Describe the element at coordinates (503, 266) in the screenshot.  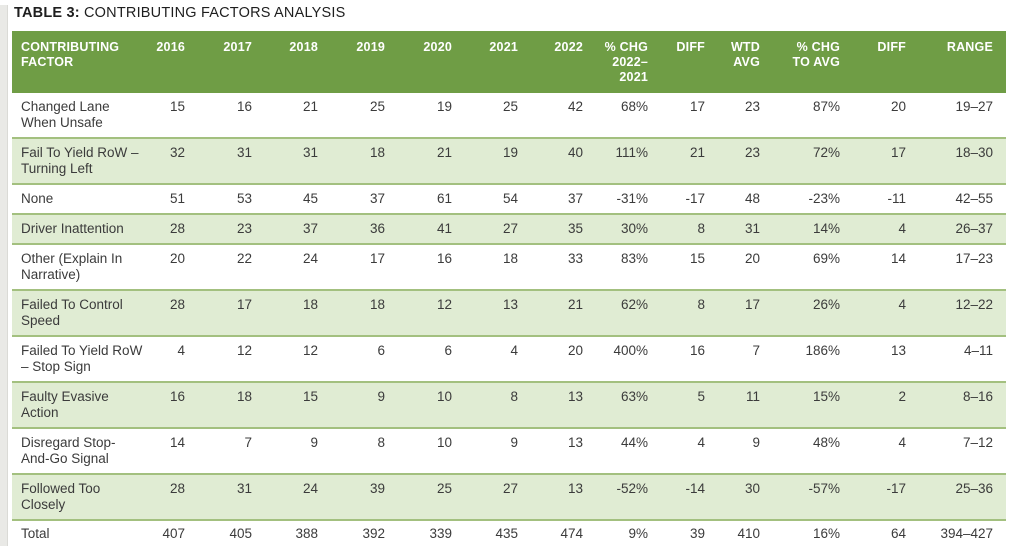
I see `value-cell: 18` at that location.